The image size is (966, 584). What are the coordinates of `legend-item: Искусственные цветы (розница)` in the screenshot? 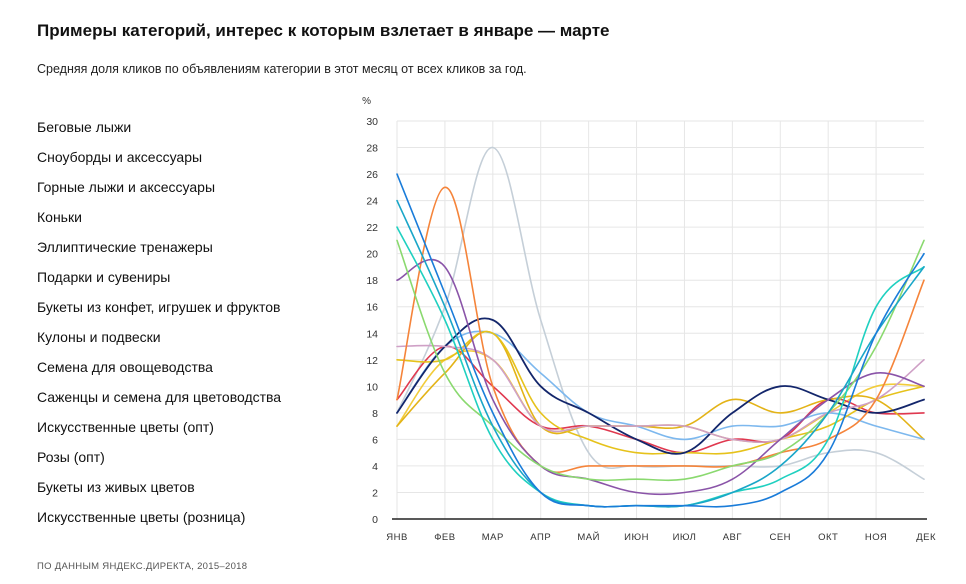 It's located at (141, 517).